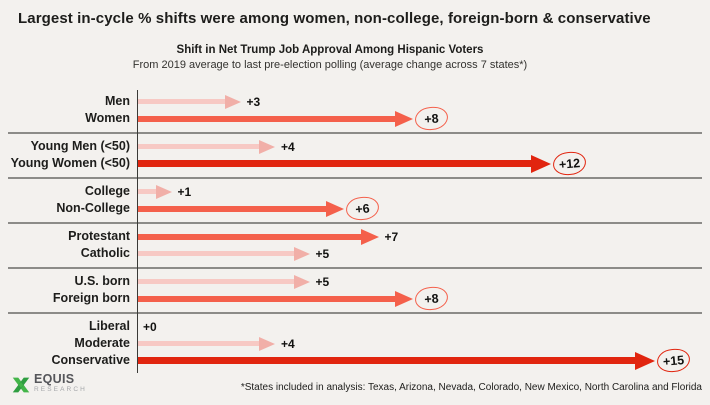 The height and width of the screenshot is (405, 710). What do you see at coordinates (90, 360) in the screenshot?
I see `category-label: Conservative` at bounding box center [90, 360].